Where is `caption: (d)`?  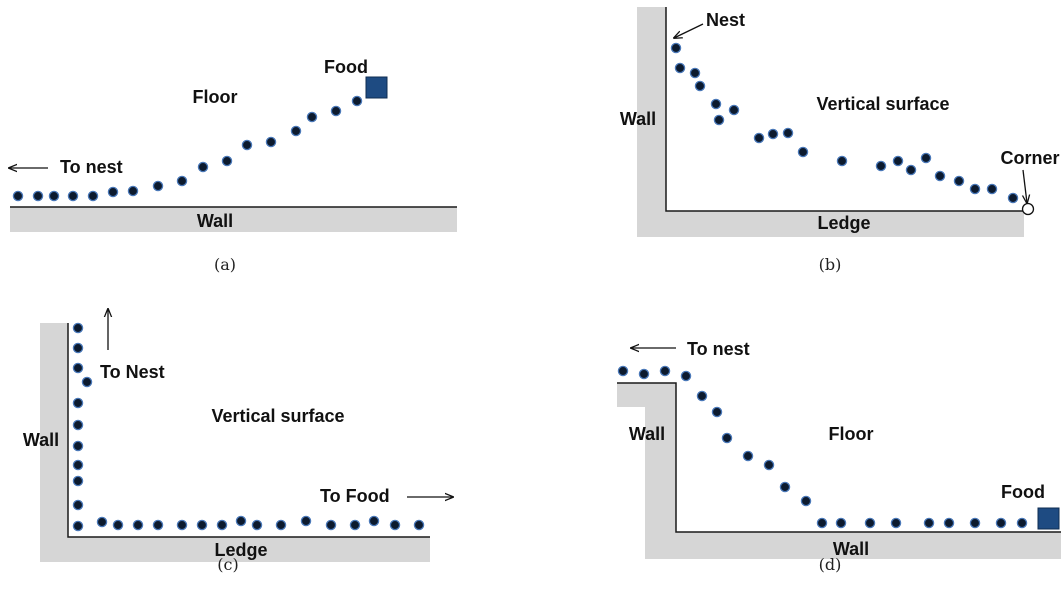 caption: (d) is located at coordinates (830, 564).